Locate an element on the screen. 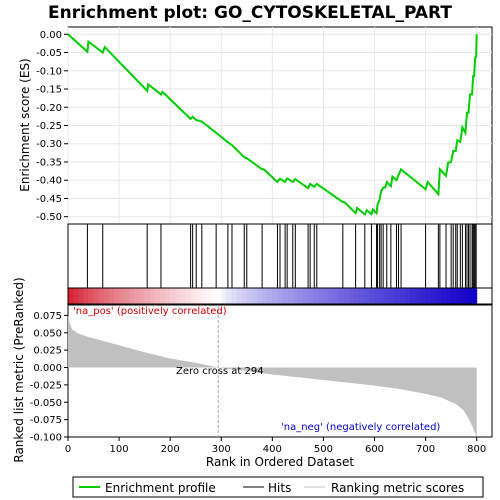 Image resolution: width=500 pixels, height=500 pixels. es-ylabel: Enrichment score (ES) is located at coordinates (25, 124).